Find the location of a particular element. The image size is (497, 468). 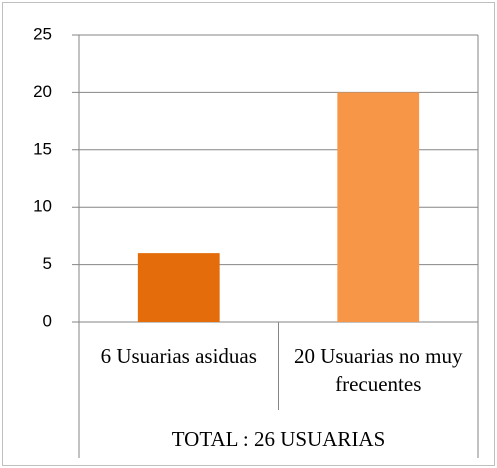

y-tick-label: 25 is located at coordinates (42, 33).